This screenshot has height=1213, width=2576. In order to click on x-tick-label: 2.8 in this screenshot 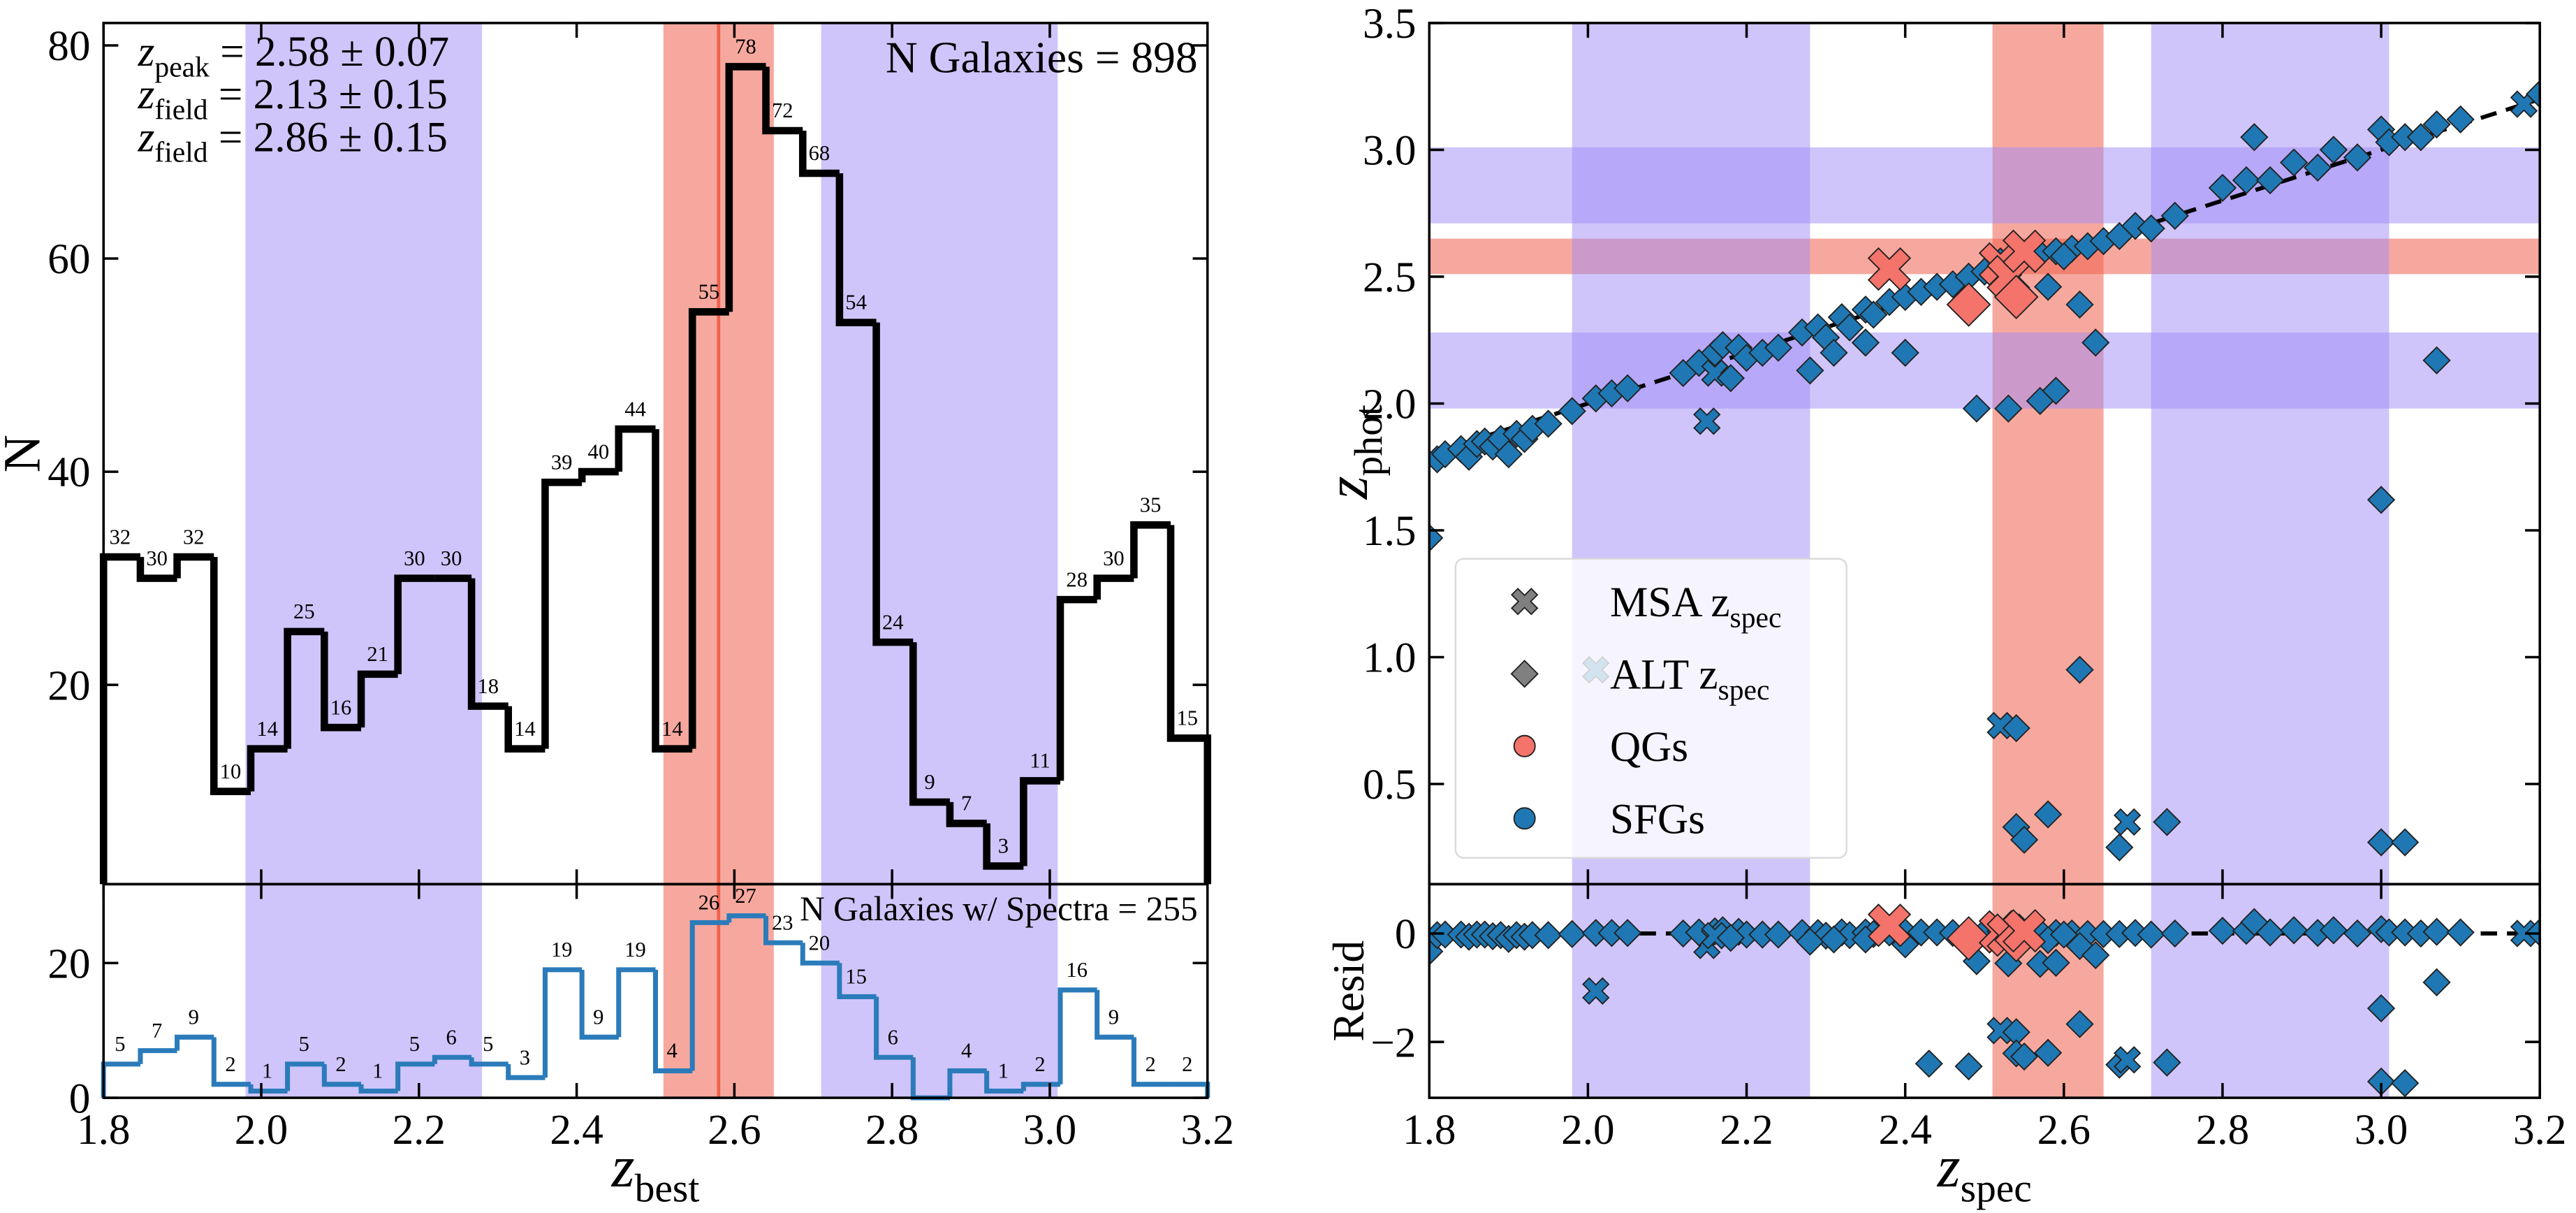, I will do `click(2222, 1131)`.